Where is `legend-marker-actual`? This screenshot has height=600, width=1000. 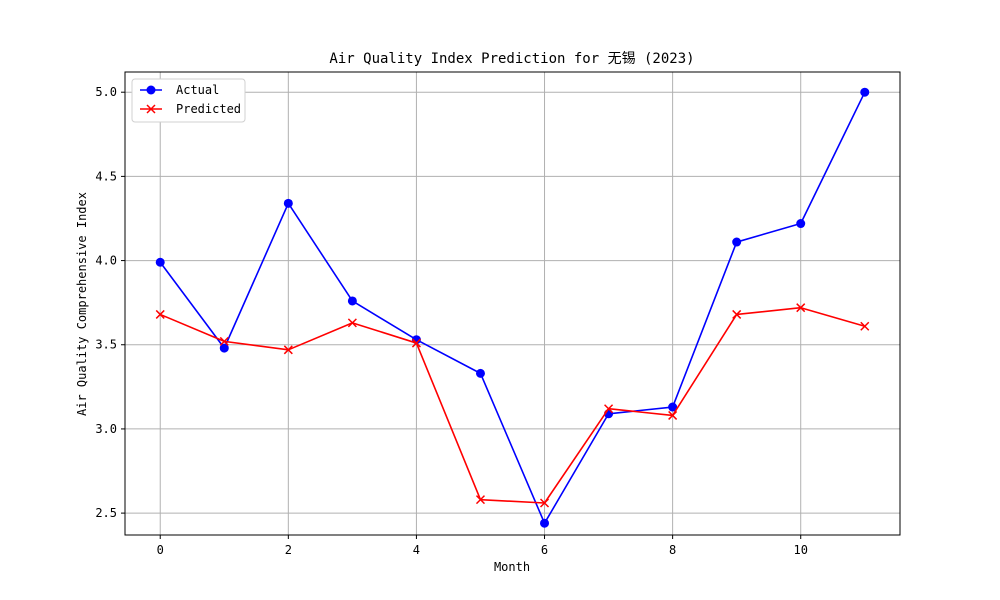 legend-marker-actual is located at coordinates (151, 90).